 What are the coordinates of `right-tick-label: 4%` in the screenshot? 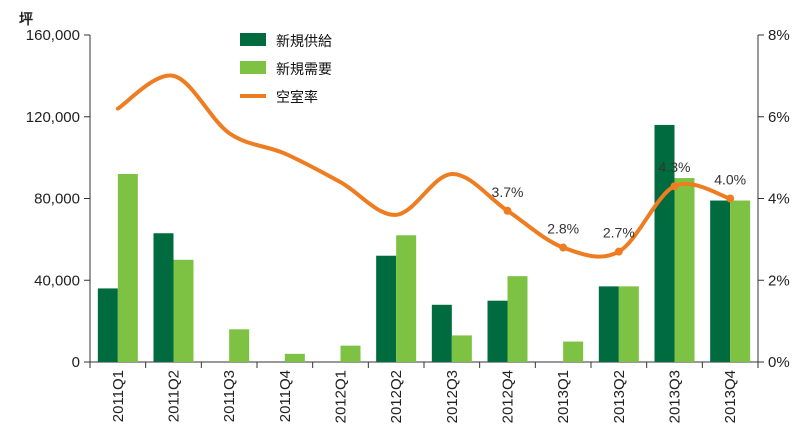 It's located at (779, 199).